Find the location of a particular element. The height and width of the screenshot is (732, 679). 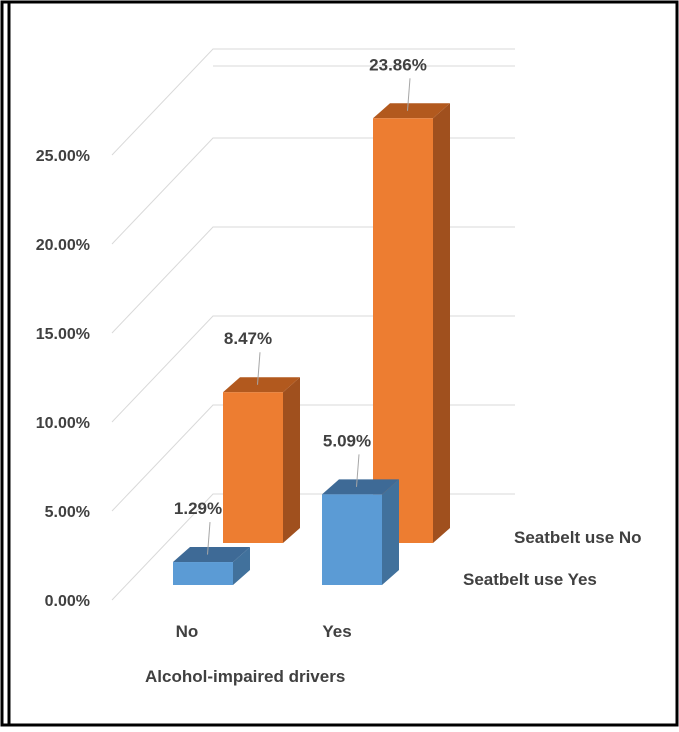

y-tick-label: 20.00% is located at coordinates (63, 245).